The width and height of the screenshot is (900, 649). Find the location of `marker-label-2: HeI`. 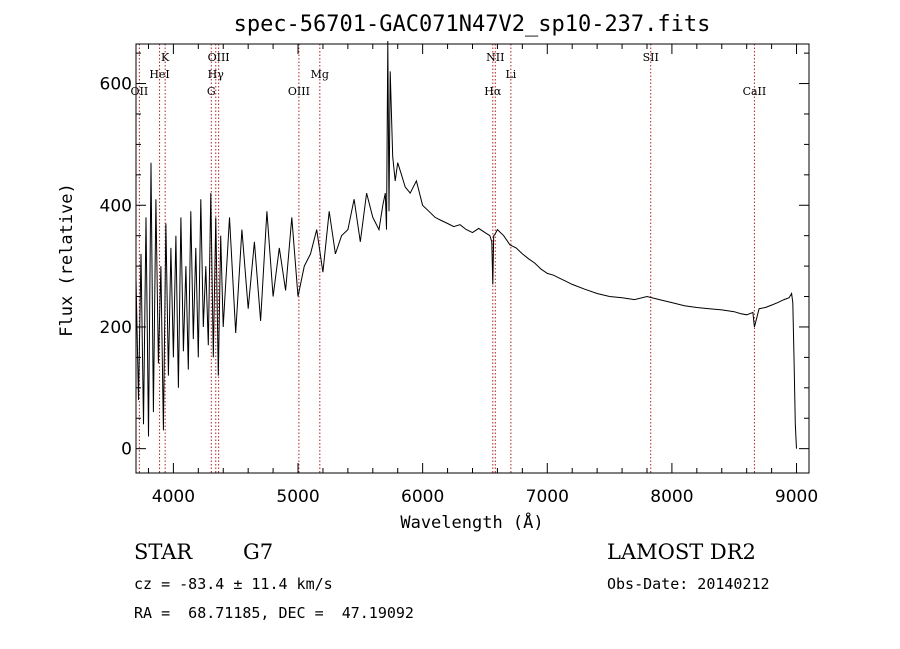

marker-label-2: HeI is located at coordinates (159, 74).